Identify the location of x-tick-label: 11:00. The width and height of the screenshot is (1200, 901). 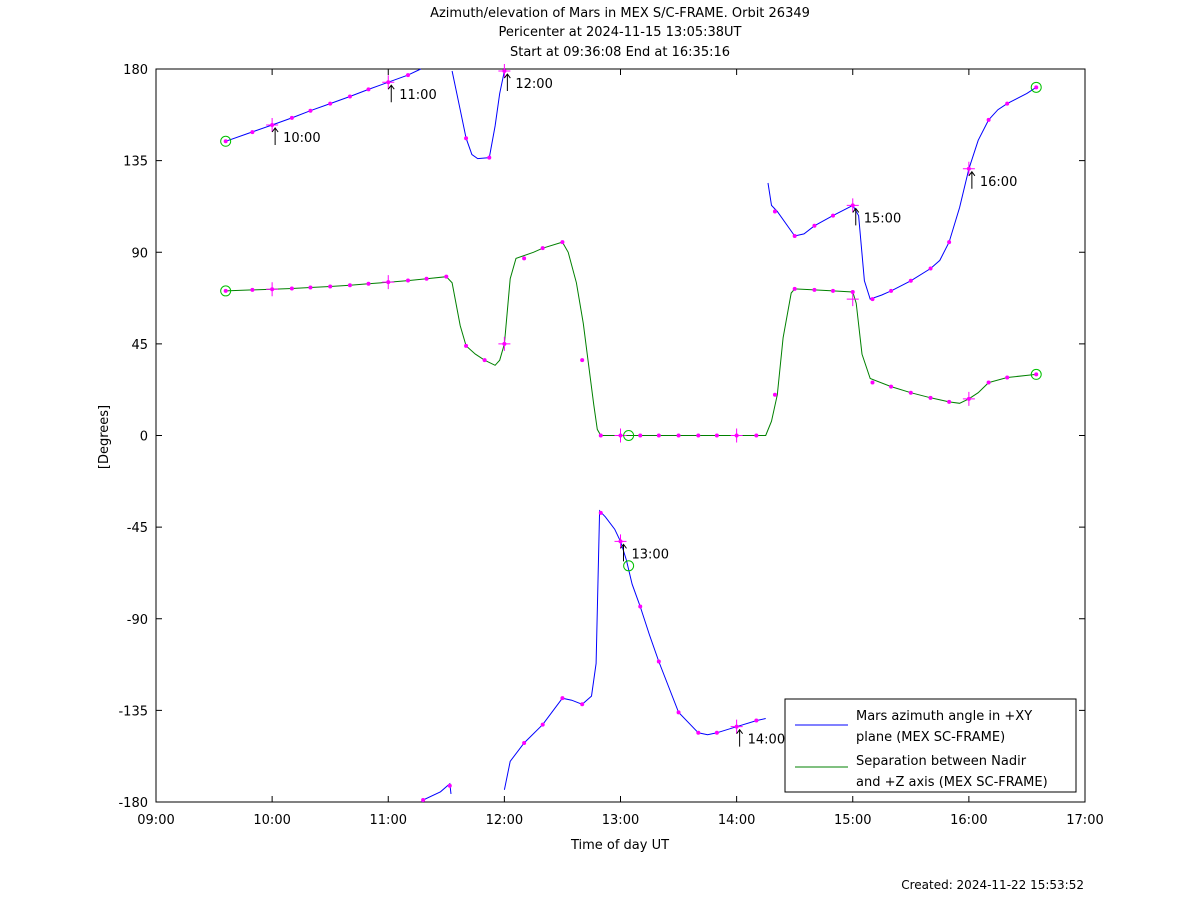
(388, 820).